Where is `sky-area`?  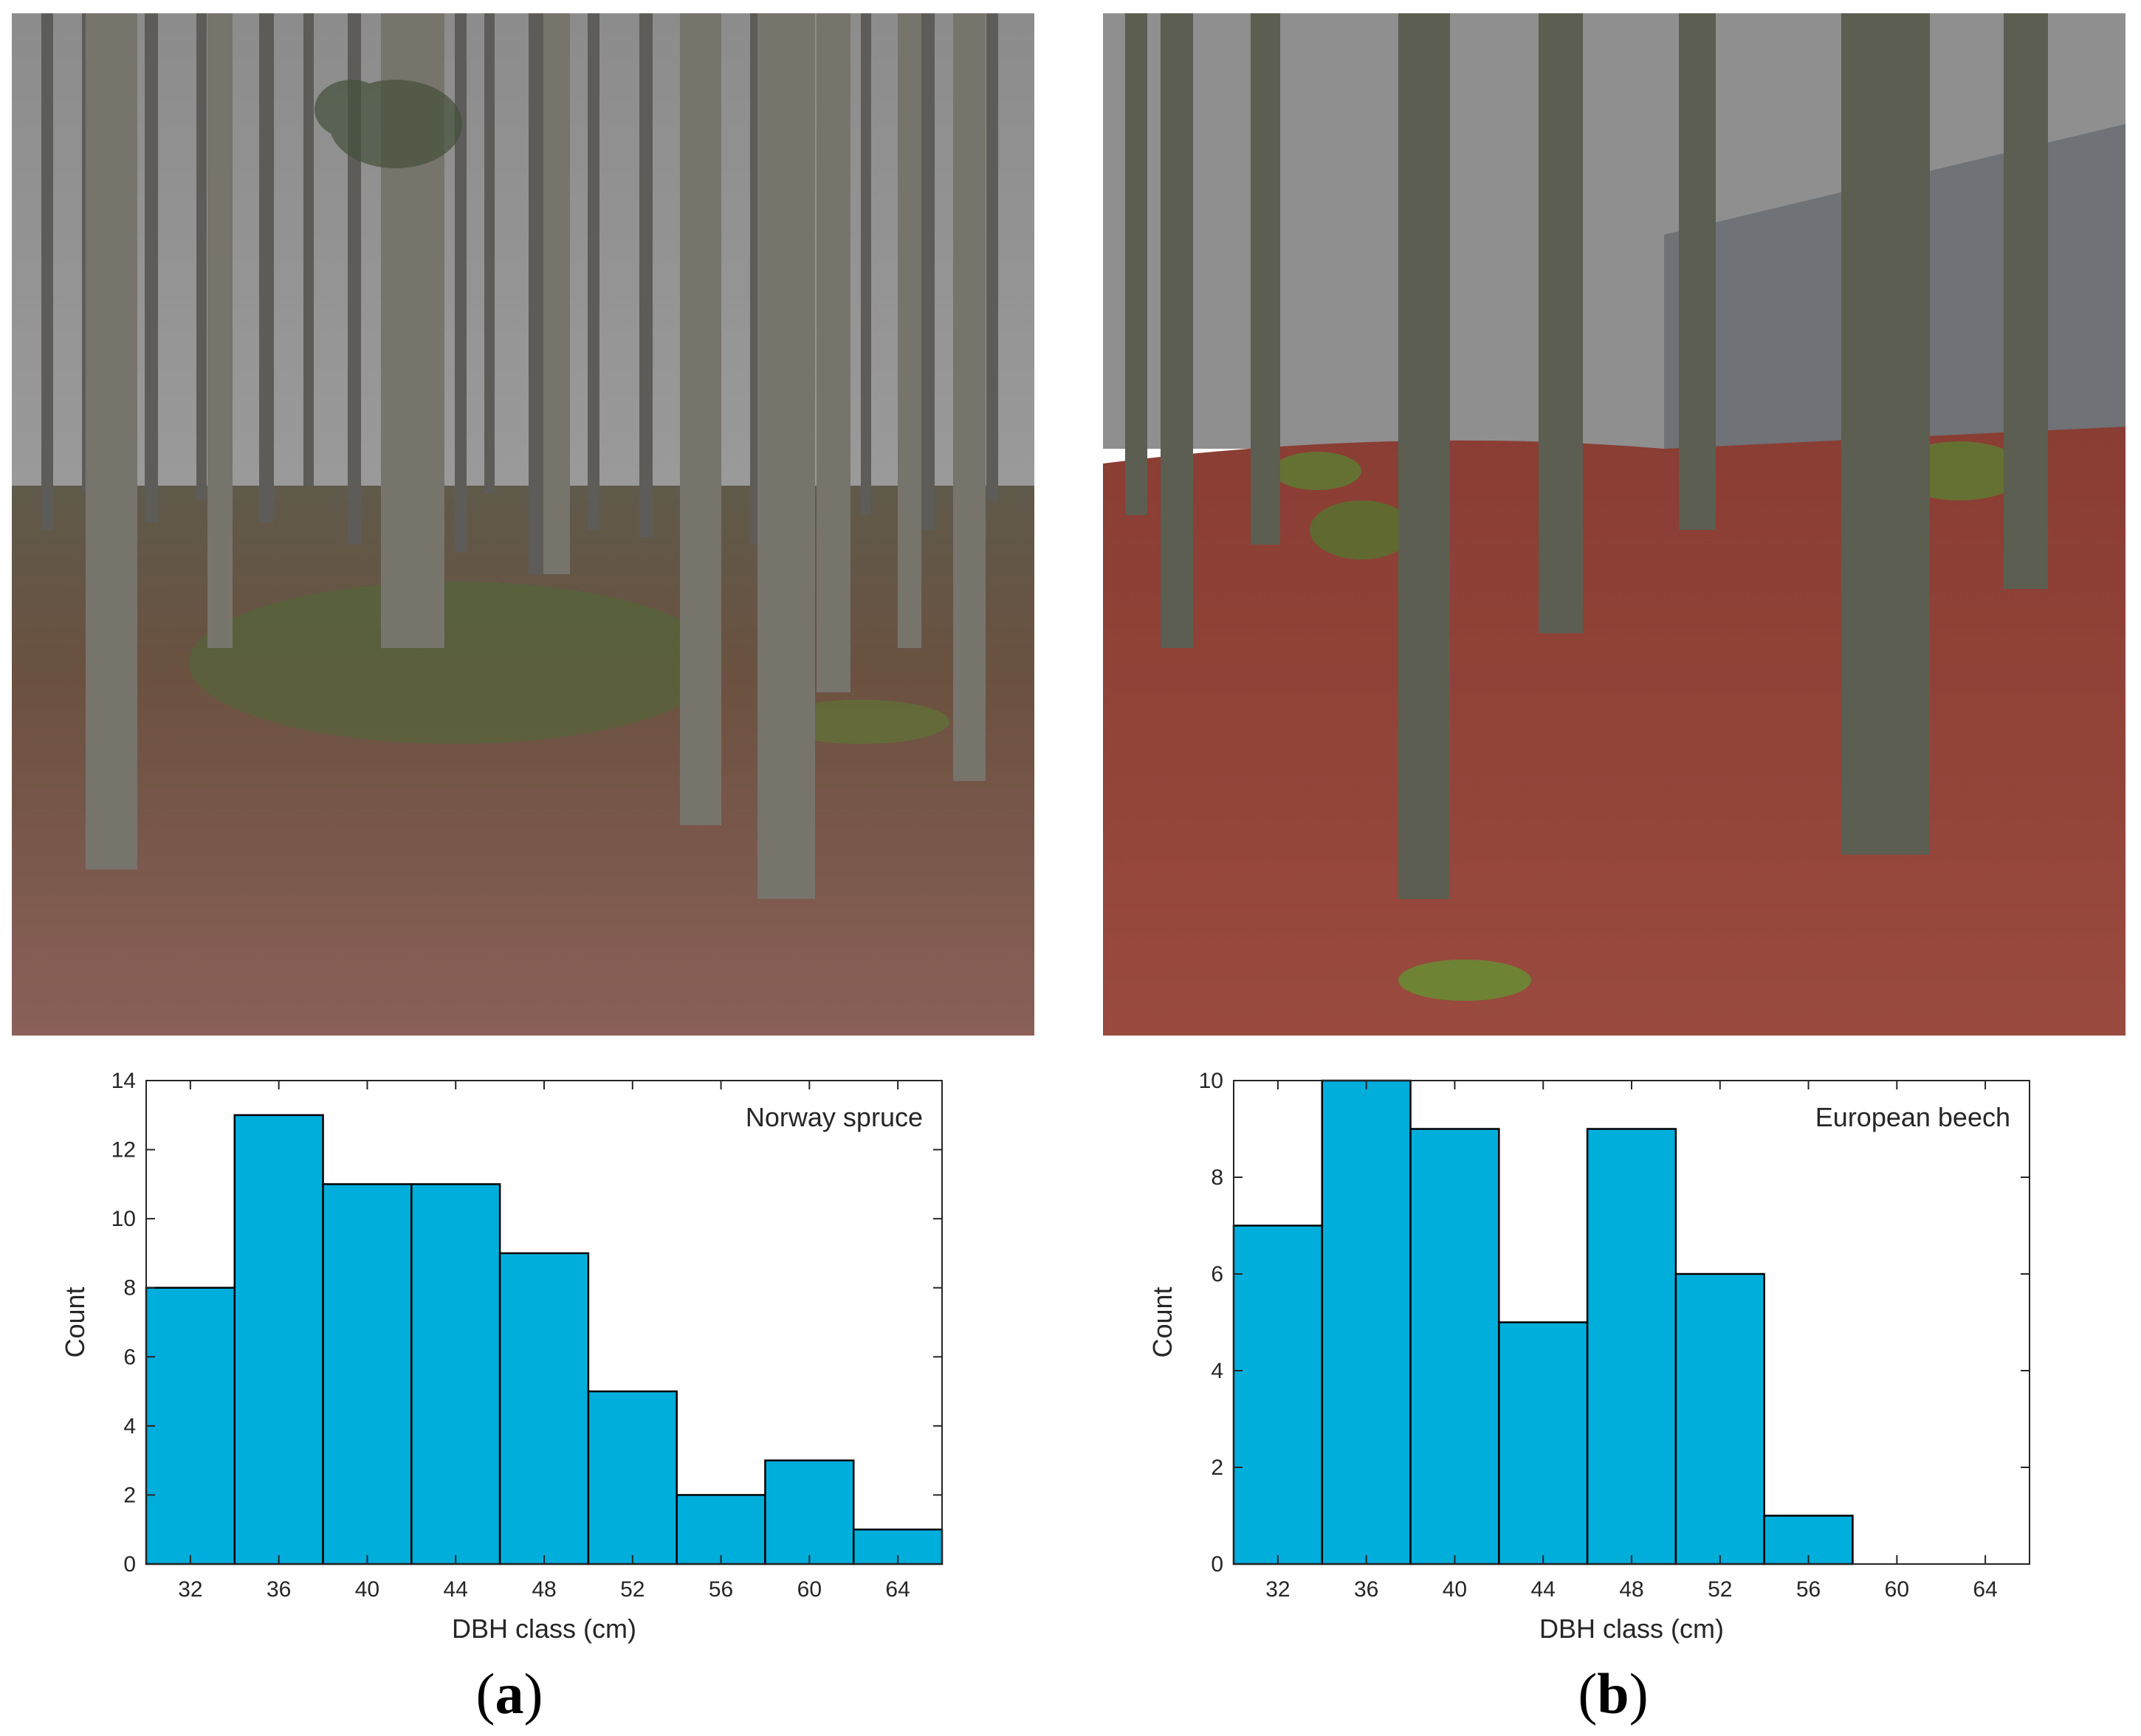
sky-area is located at coordinates (523, 249).